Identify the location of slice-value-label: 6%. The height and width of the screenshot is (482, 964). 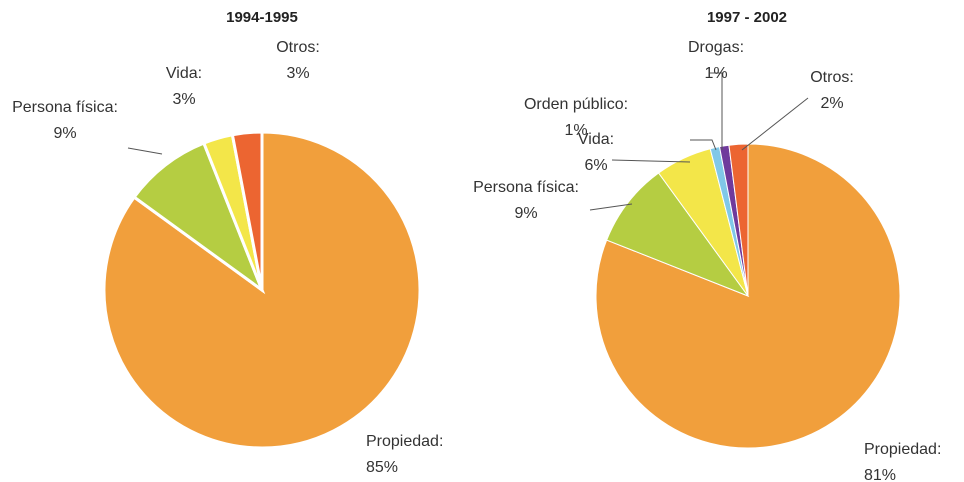
(595, 165).